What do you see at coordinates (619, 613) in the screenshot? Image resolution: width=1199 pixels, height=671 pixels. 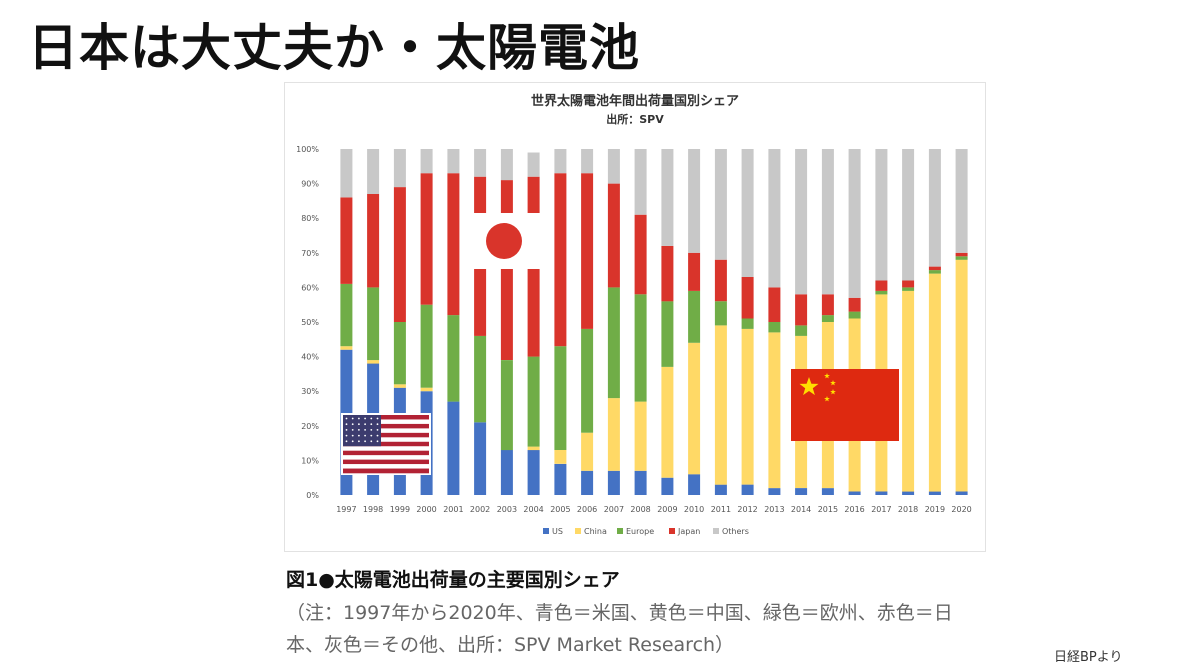 I see `figure-caption-note-line1: （注：1997年から2020年、青色＝米国、黄色＝中国、緑色＝欧州、赤色＝日` at bounding box center [619, 613].